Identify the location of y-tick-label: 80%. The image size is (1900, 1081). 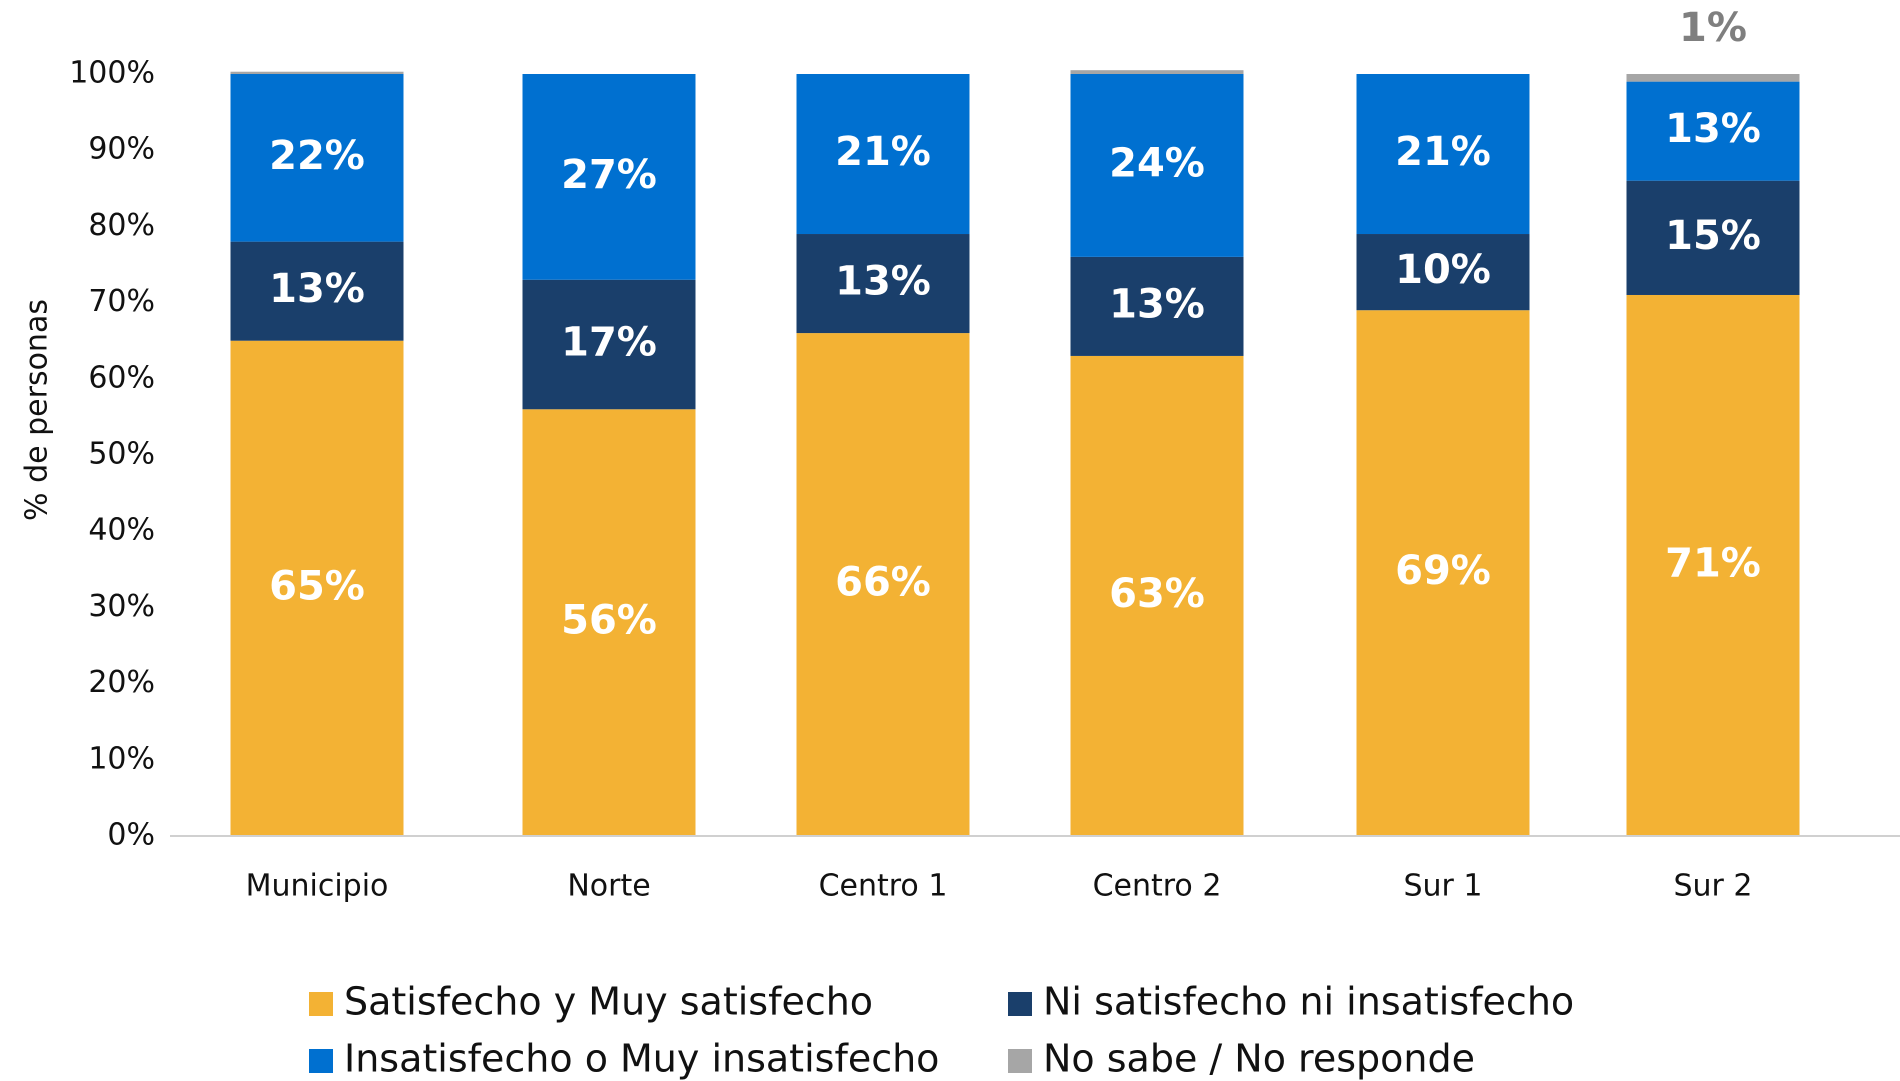
(121, 225).